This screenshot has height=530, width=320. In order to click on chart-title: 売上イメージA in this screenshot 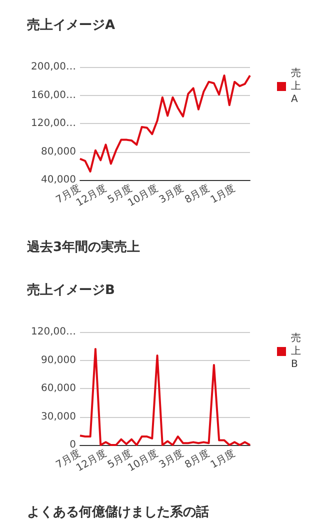, I will do `click(71, 25)`.